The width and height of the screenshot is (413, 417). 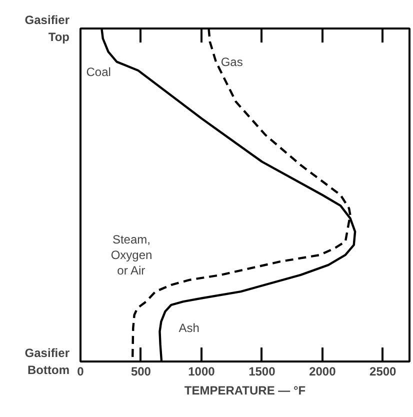 I want to click on annotation: Steam, Oxygen or Air, so click(x=131, y=255).